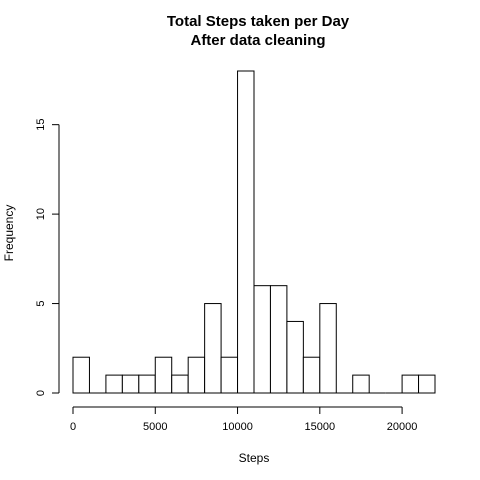 Image resolution: width=480 pixels, height=480 pixels. I want to click on x-tick-label: 20000, so click(402, 427).